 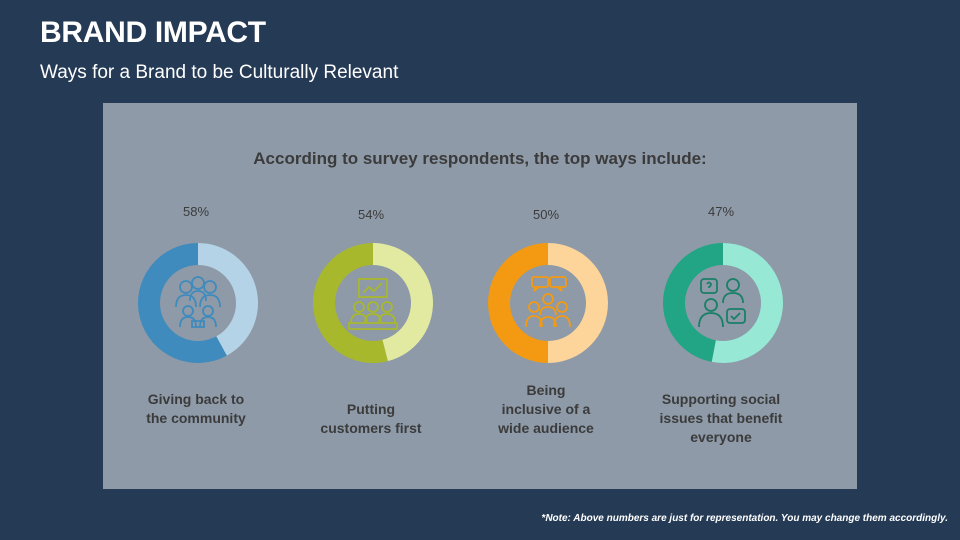 I want to click on customer-presentation-icon, so click(x=373, y=304).